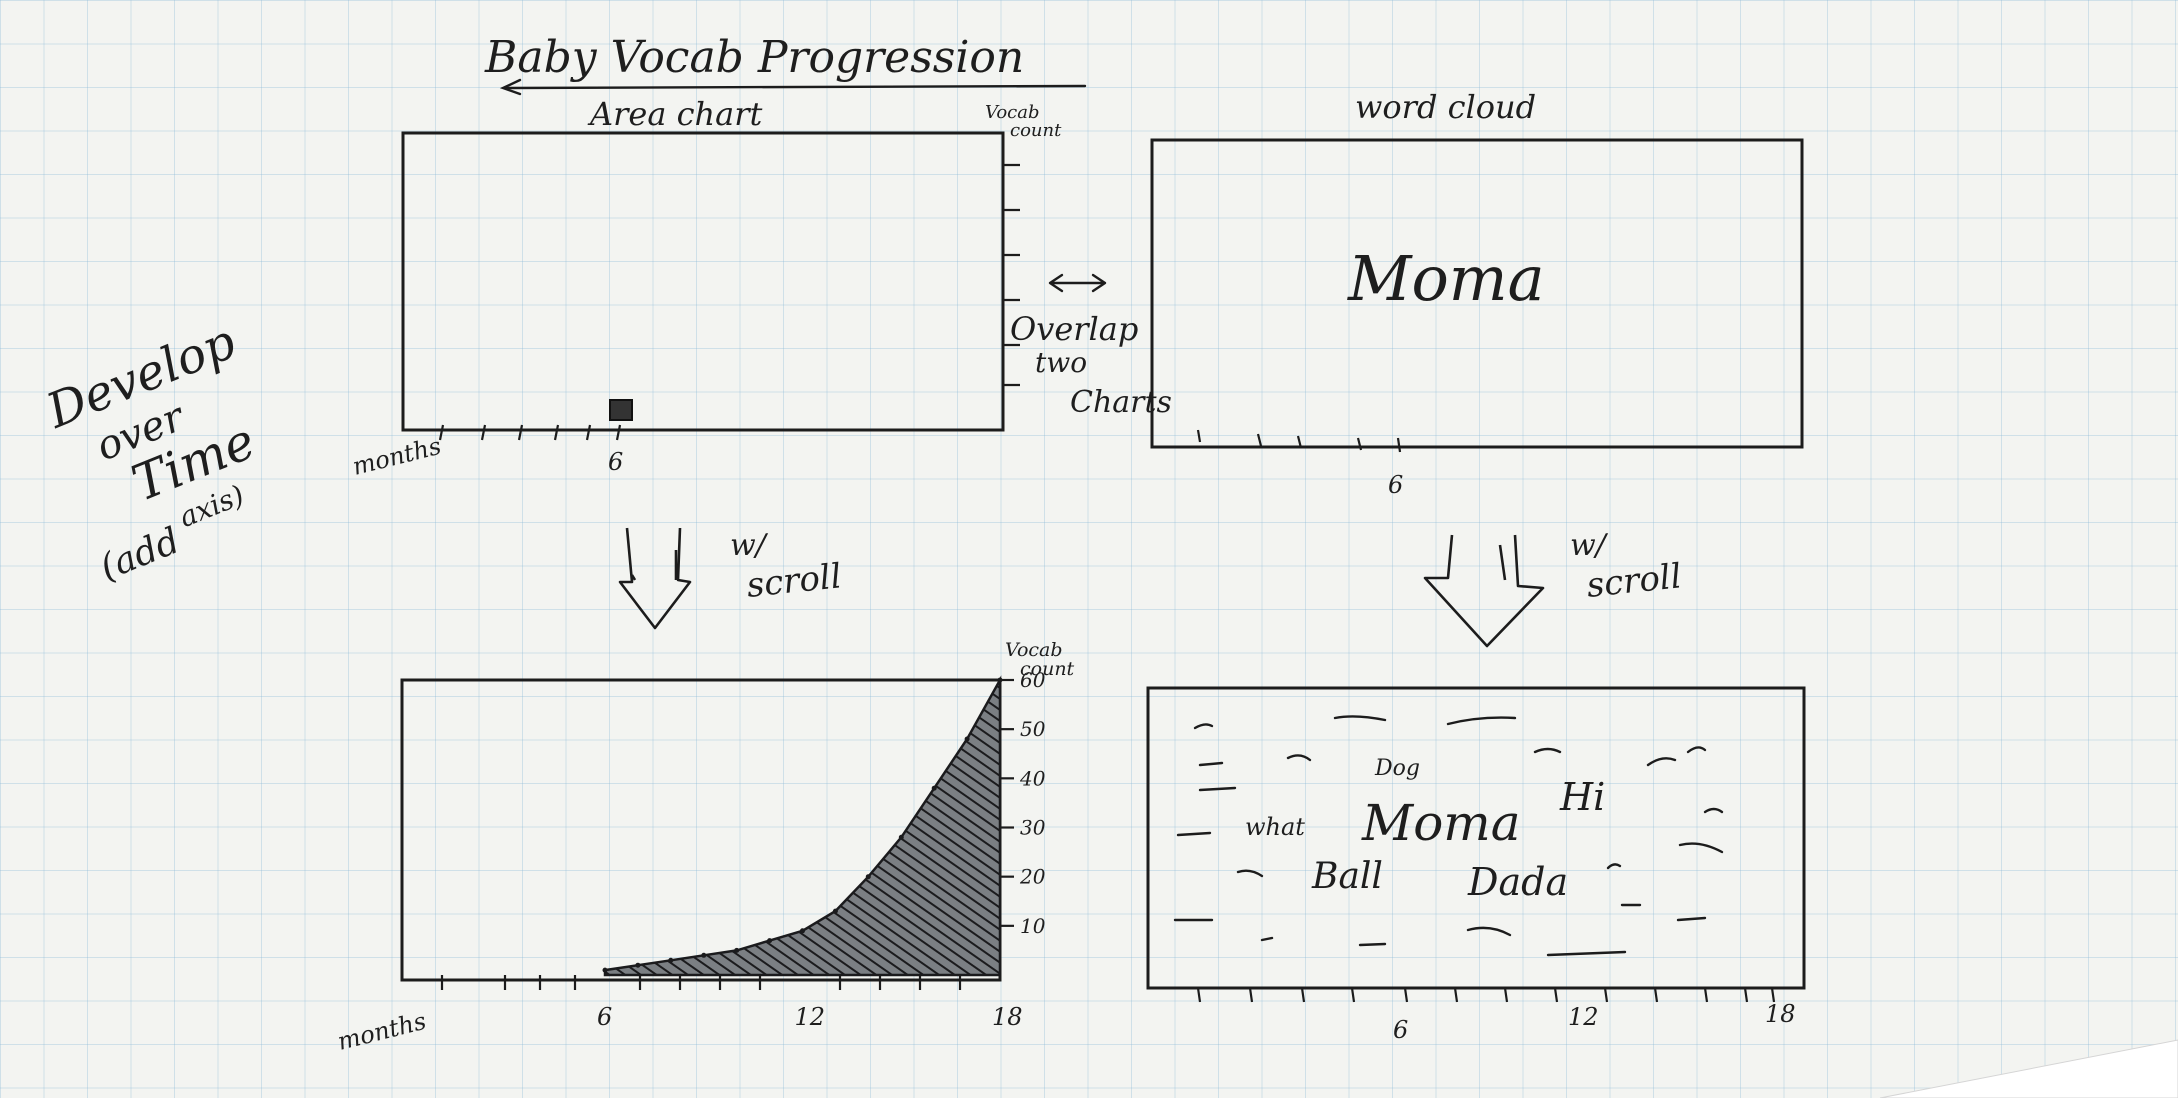 Image resolution: width=2178 pixels, height=1098 pixels. What do you see at coordinates (1077, 283) in the screenshot?
I see `double-arrow-icon` at bounding box center [1077, 283].